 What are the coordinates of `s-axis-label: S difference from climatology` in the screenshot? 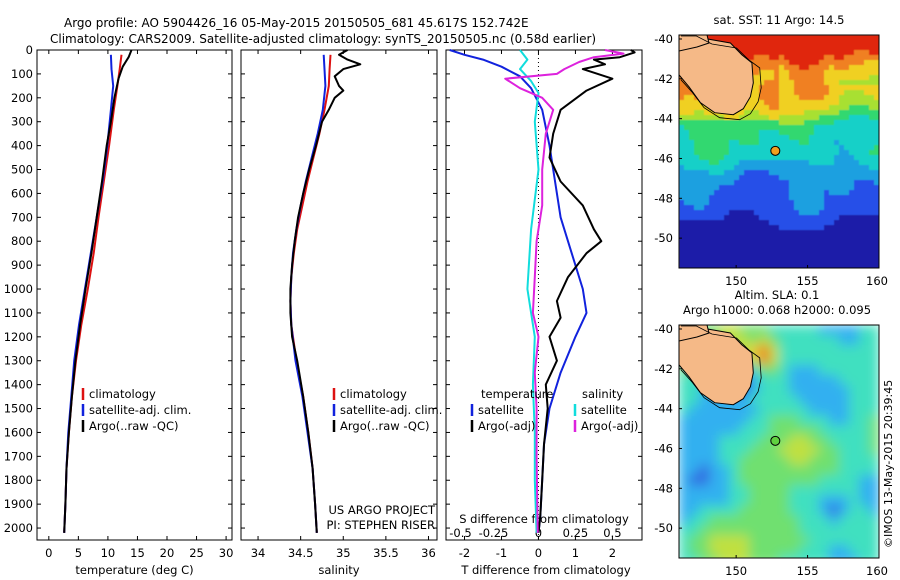 It's located at (544, 519).